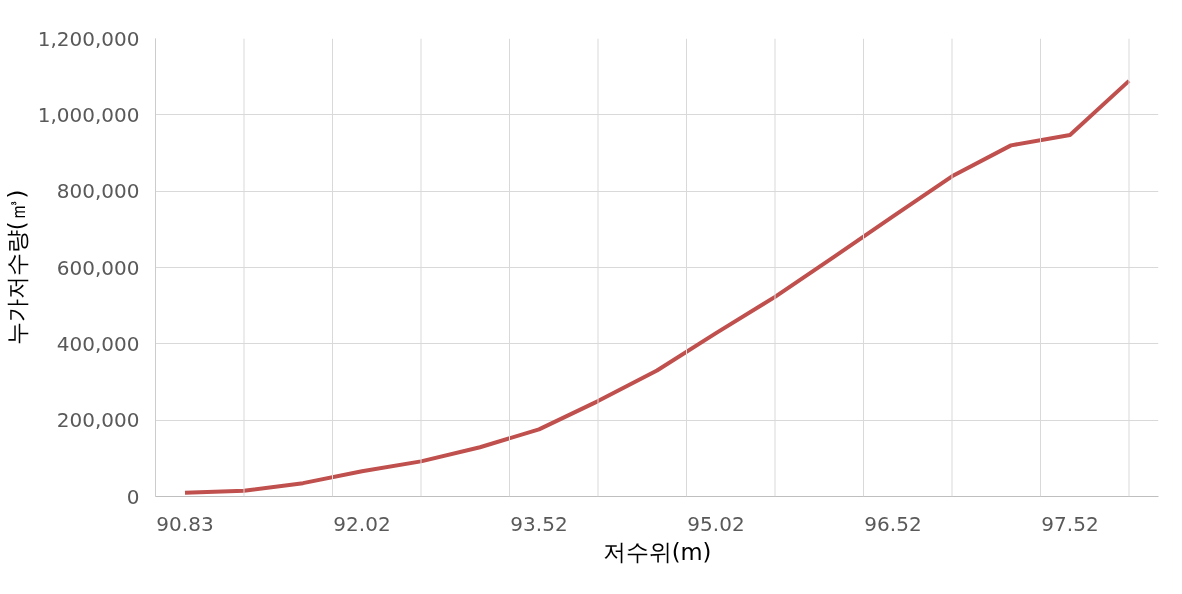  What do you see at coordinates (657, 551) in the screenshot?
I see `x-axis-title: 저수위(m)` at bounding box center [657, 551].